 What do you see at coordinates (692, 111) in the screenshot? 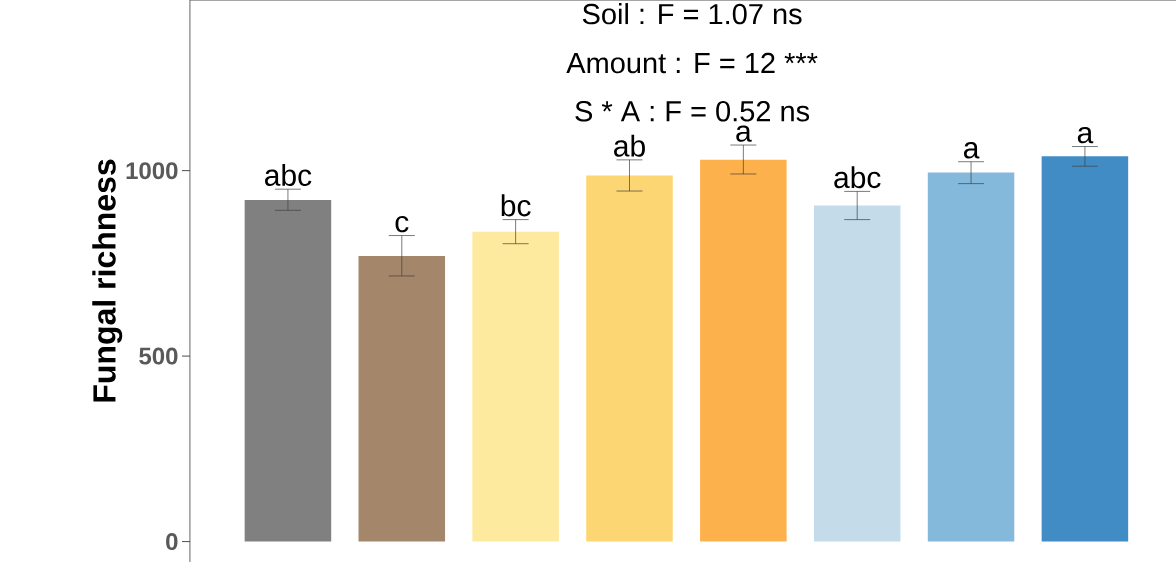
I see `annotation: S * A : F = 0.52 ns` at bounding box center [692, 111].